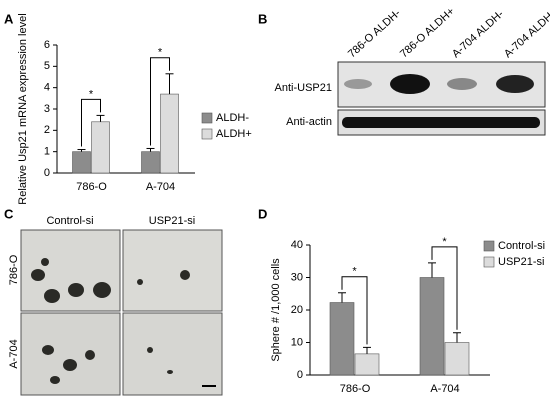 The width and height of the screenshot is (550, 403). I want to click on y-tick-label: 4, so click(47, 88).